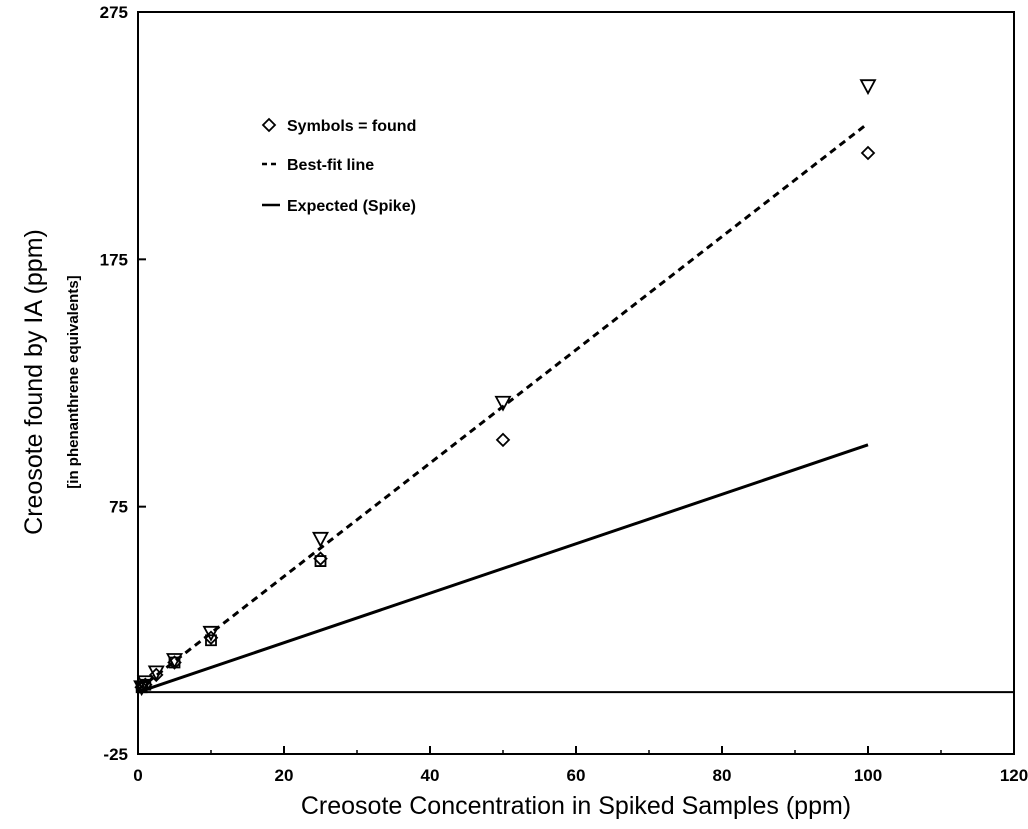 This screenshot has height=829, width=1028. I want to click on x-tick-label: 100, so click(868, 775).